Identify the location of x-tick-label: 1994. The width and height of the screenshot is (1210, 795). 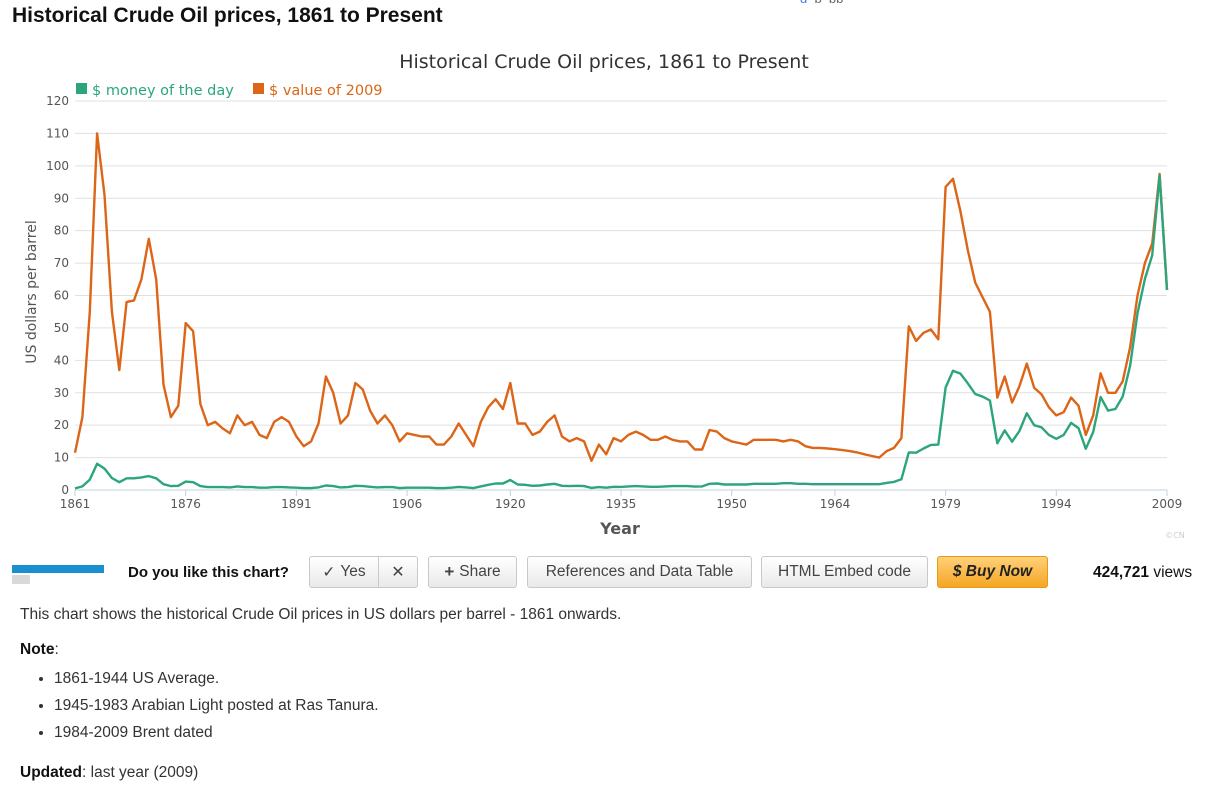
(1056, 504).